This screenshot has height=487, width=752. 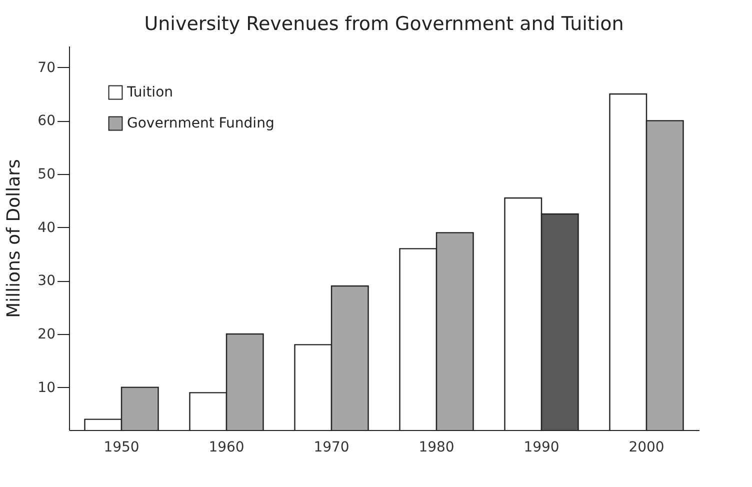 What do you see at coordinates (436, 448) in the screenshot?
I see `x-tick-label: 1980` at bounding box center [436, 448].